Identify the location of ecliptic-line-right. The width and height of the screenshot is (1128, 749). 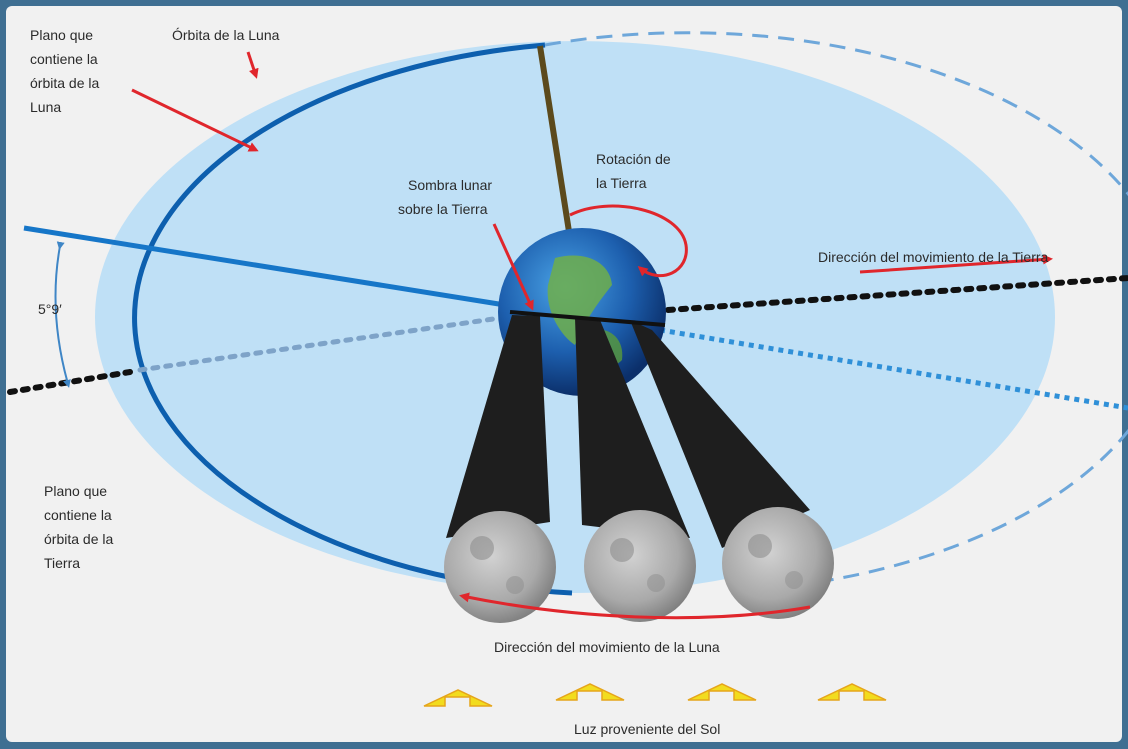
(896, 294).